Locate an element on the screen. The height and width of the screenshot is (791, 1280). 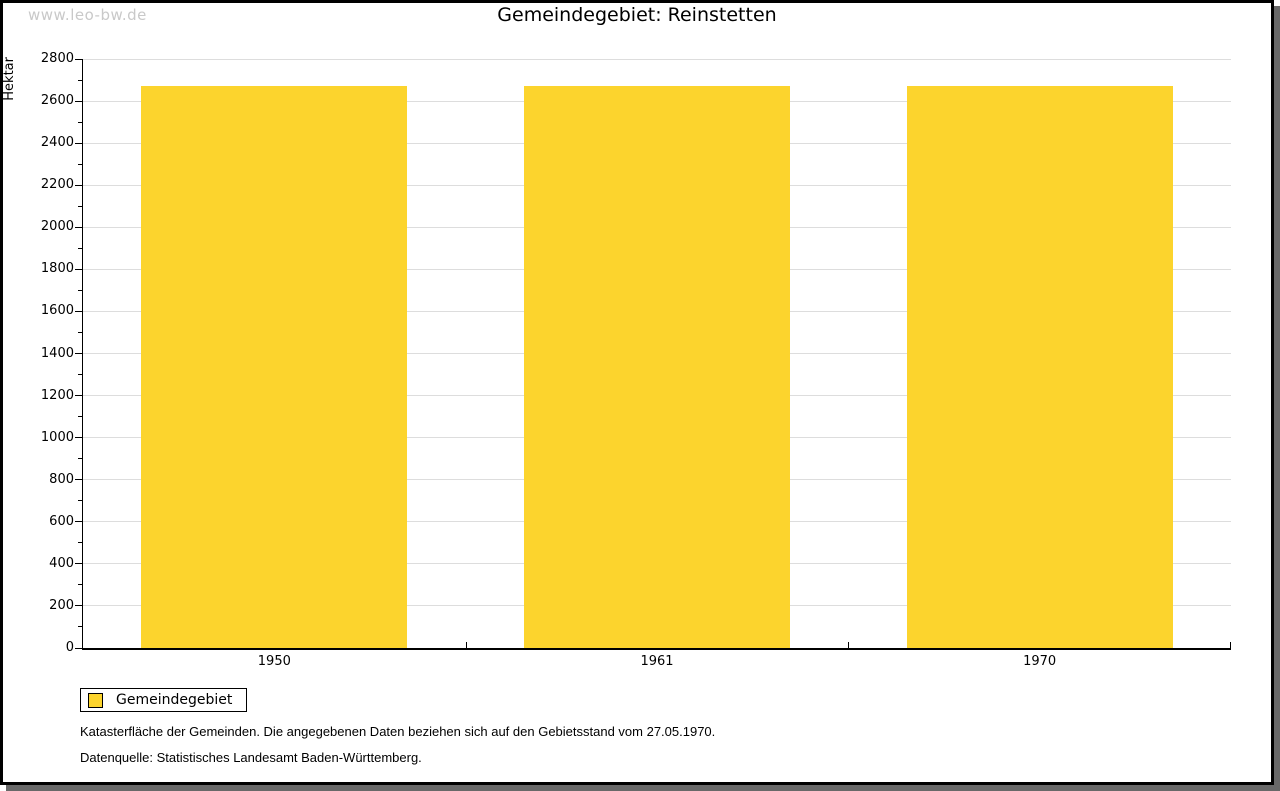
y-axis-tick-label: 1000 is located at coordinates (57, 437).